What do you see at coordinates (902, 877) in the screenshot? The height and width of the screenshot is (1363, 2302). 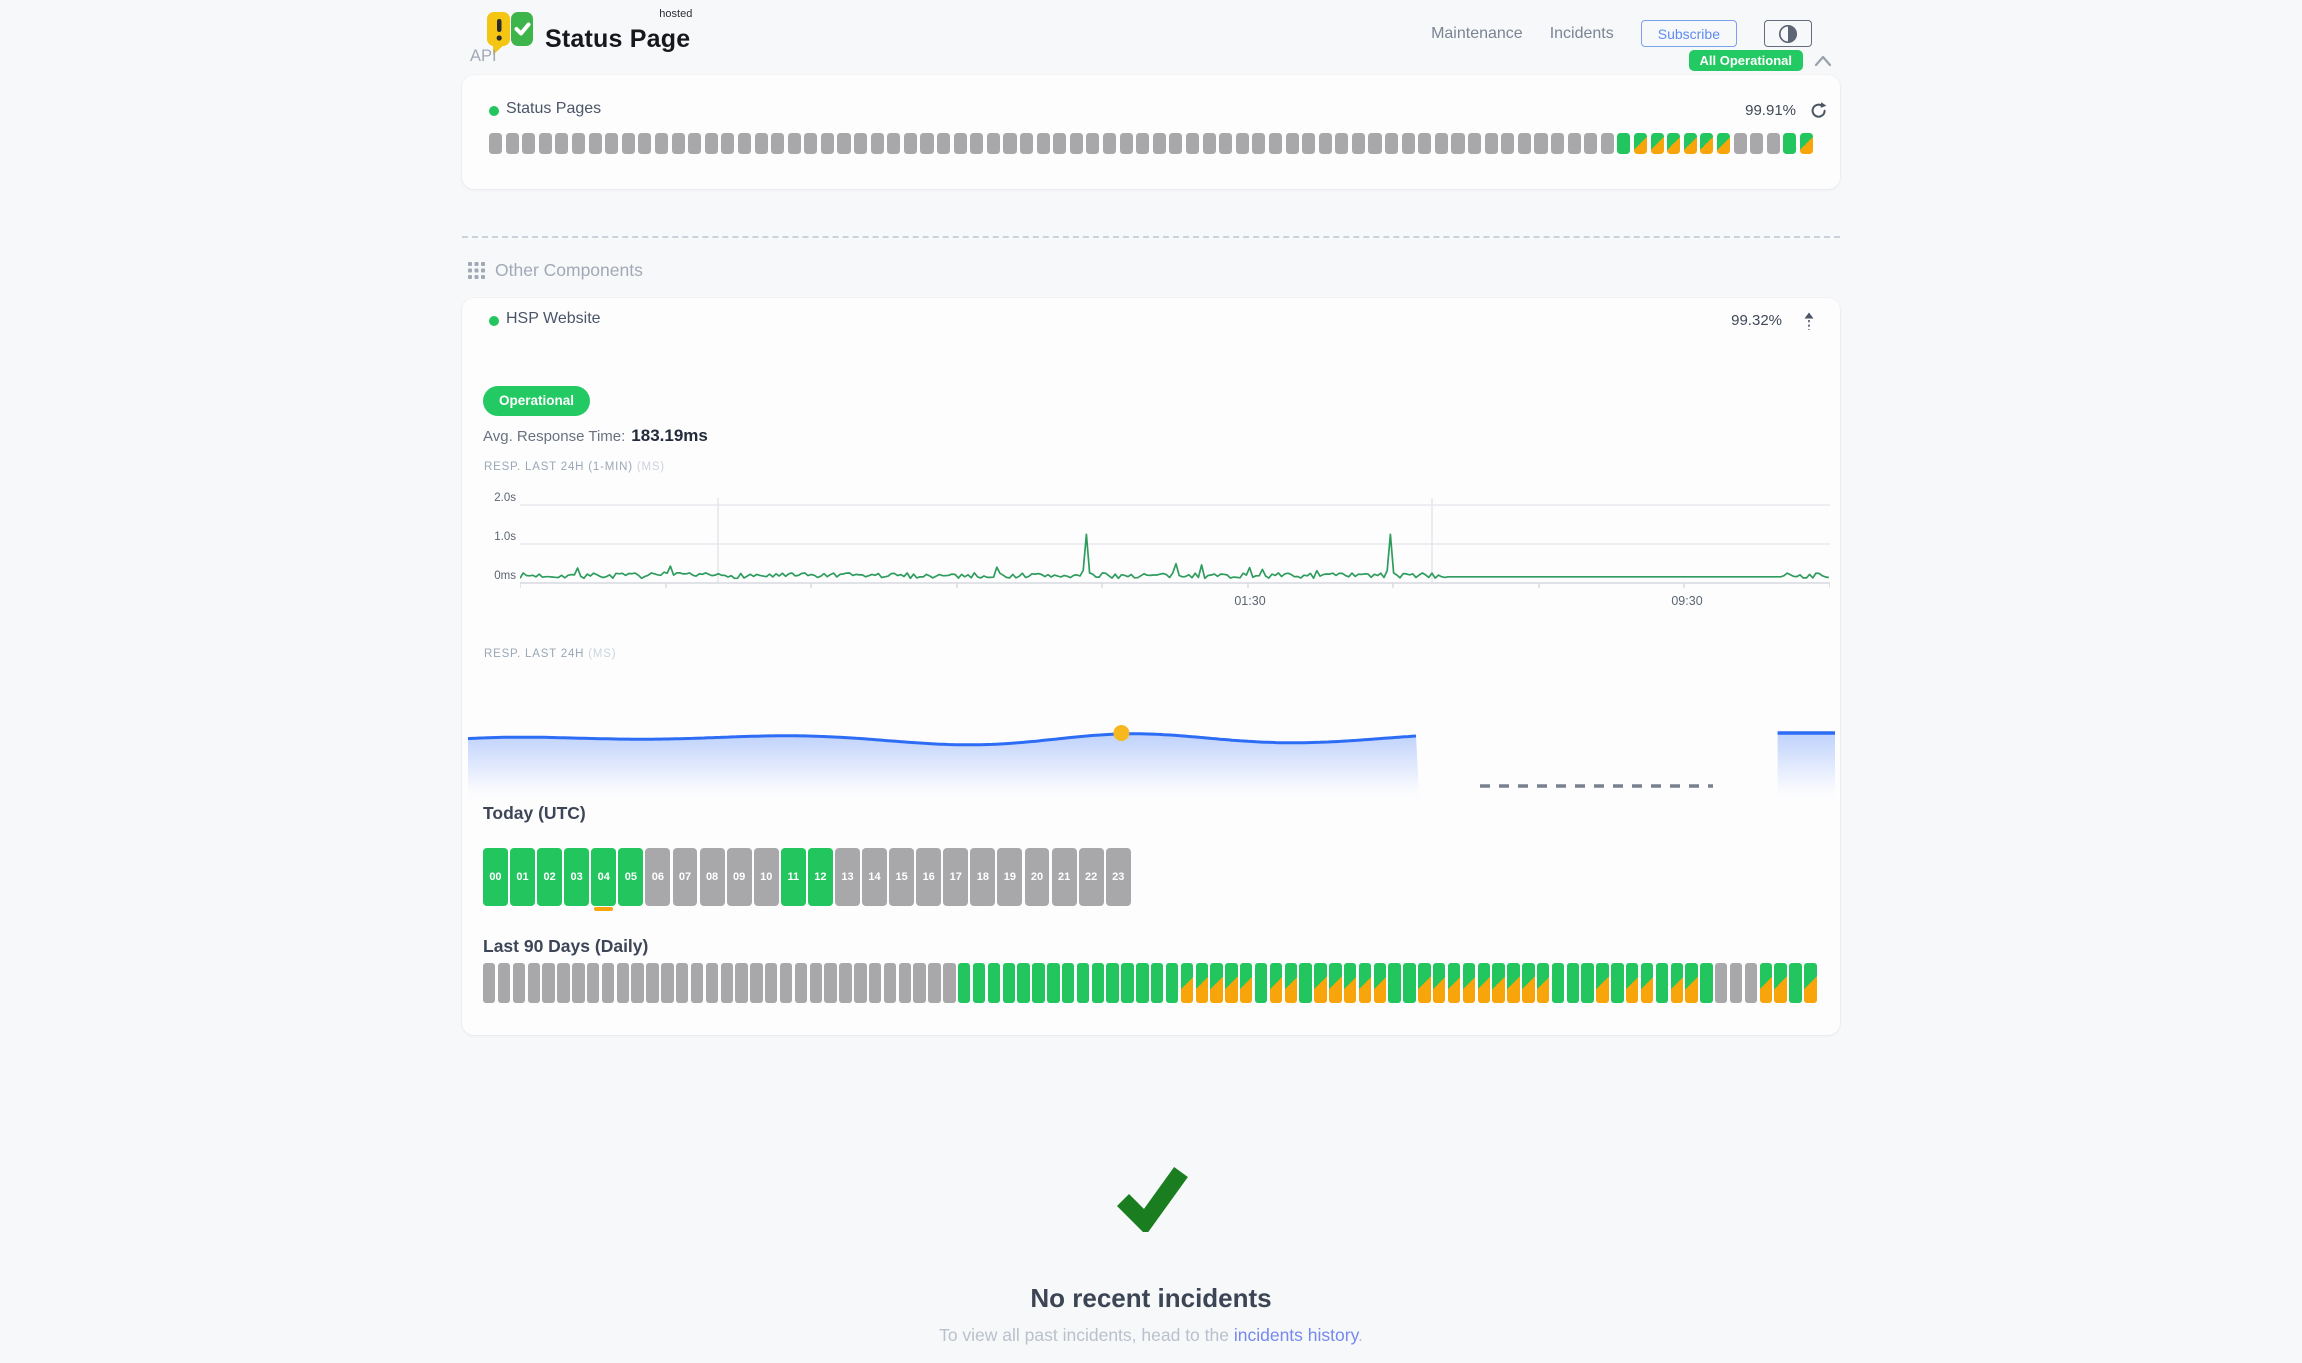 I see `hour-block-15: 15` at bounding box center [902, 877].